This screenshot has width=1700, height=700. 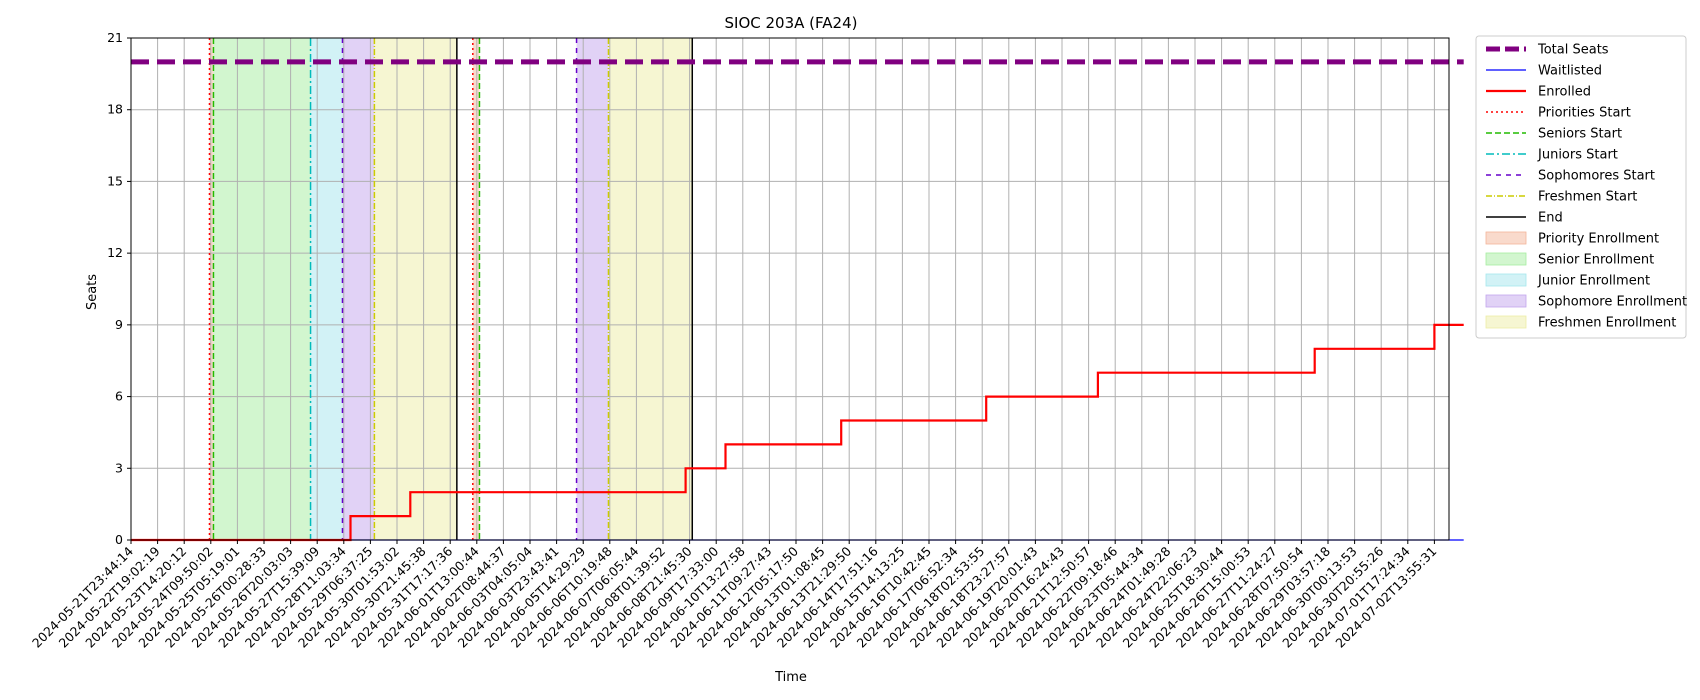 I want to click on y-axis-ticks: 0 3 6 9 12 15 18 21, so click(x=119, y=288).